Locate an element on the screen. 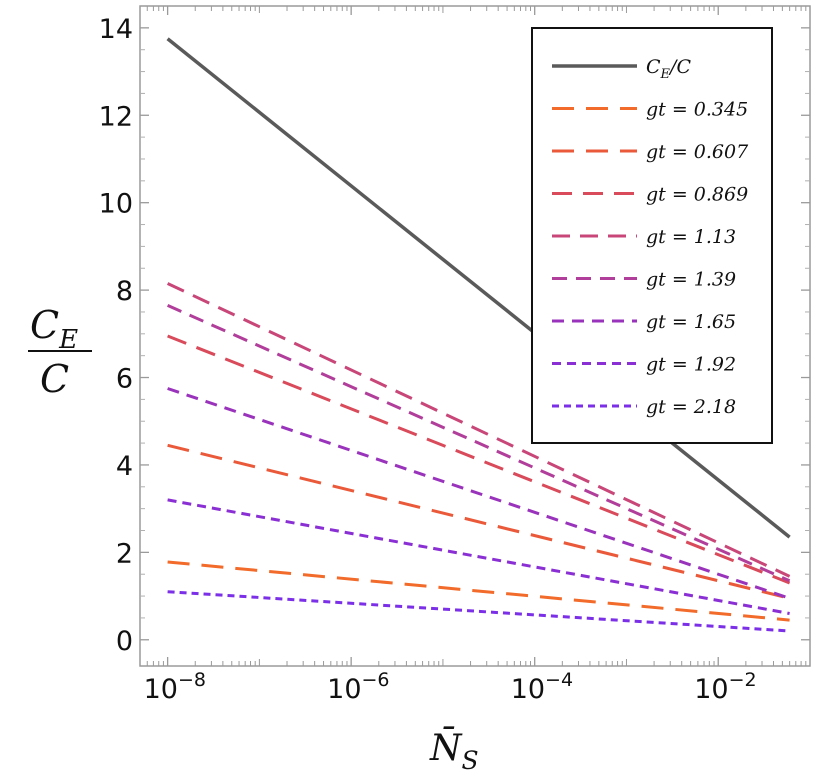  legend-label-6: gt = 1.65 is located at coordinates (691, 322).